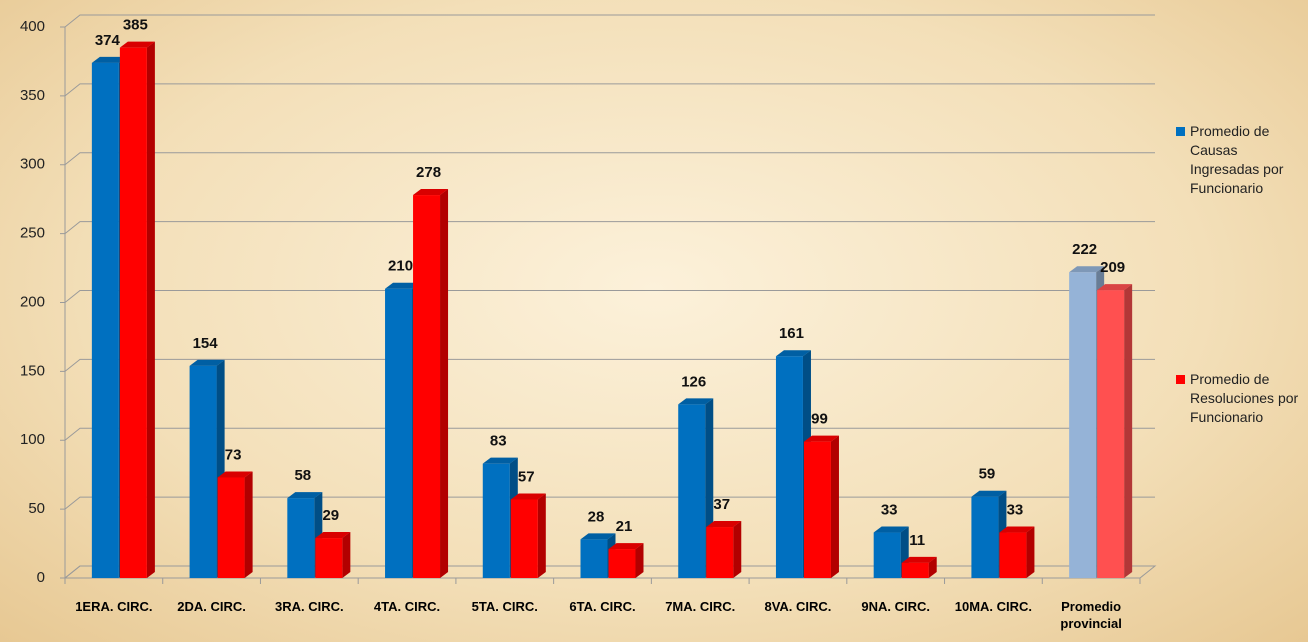  I want to click on data-label: 11, so click(917, 540).